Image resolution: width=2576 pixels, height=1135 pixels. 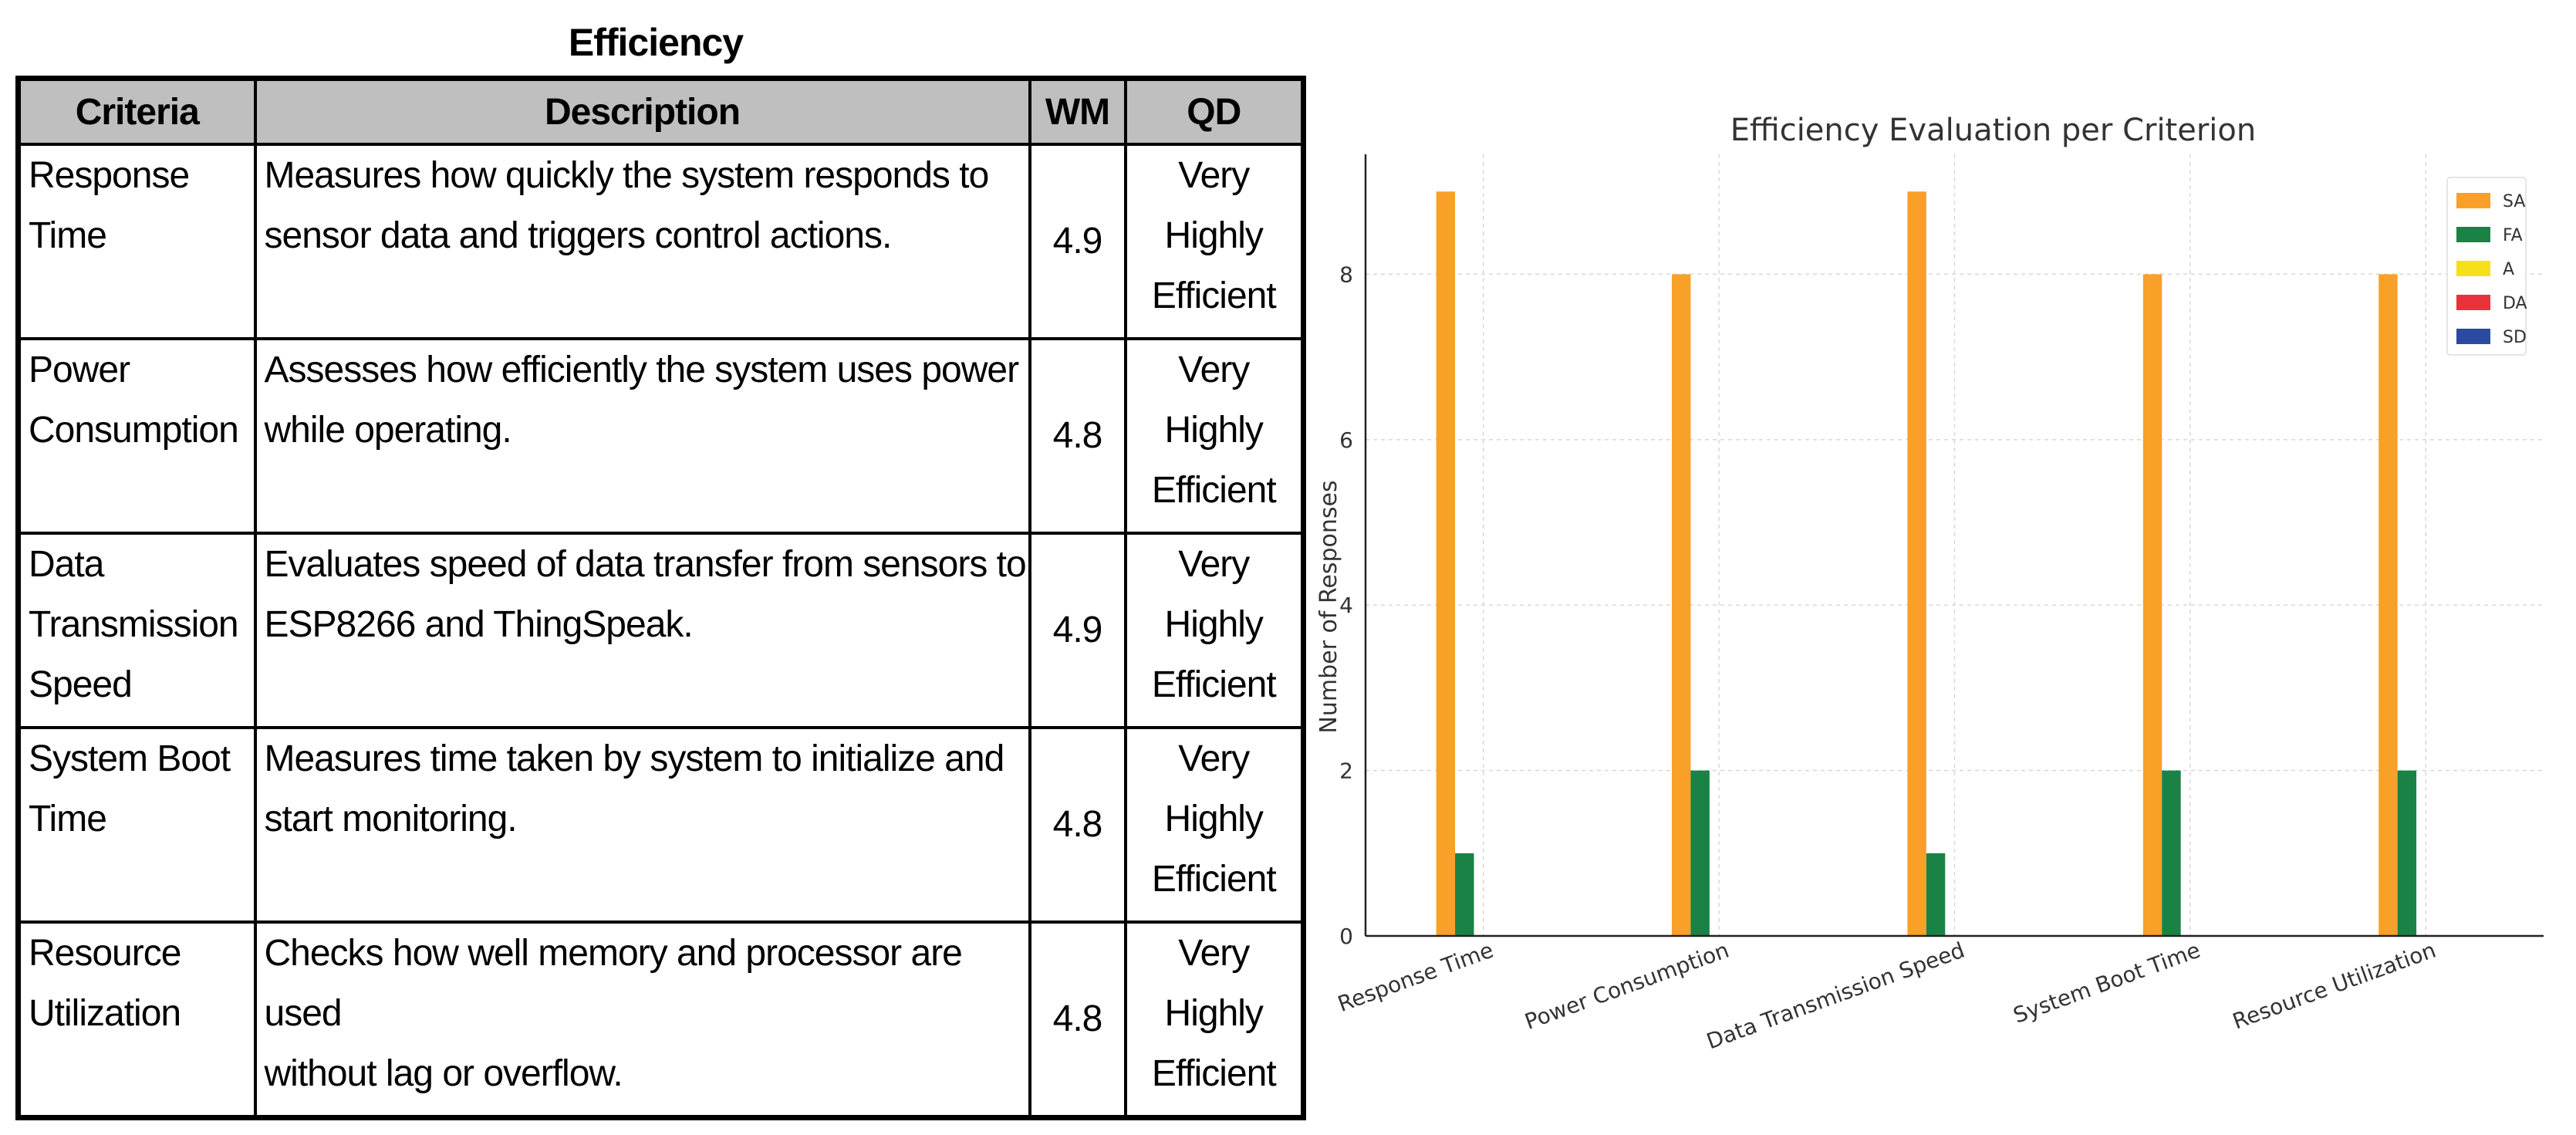 What do you see at coordinates (1346, 936) in the screenshot?
I see `y-tick-label: 0` at bounding box center [1346, 936].